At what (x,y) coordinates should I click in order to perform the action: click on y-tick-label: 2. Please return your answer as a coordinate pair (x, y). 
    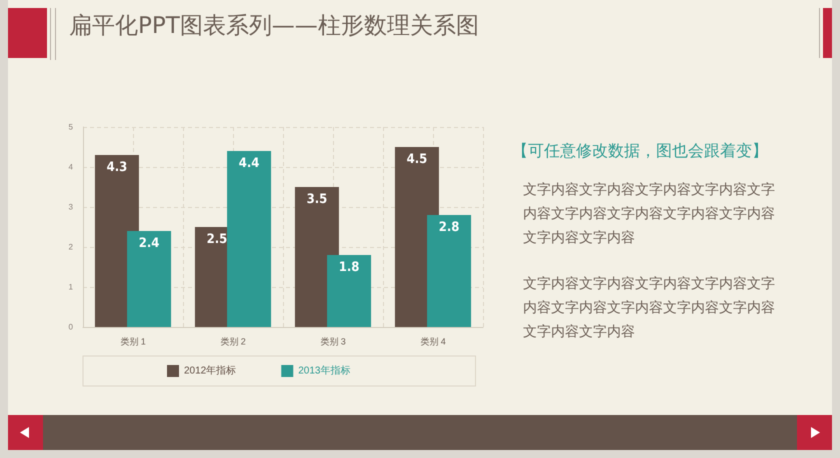
    Looking at the image, I should click on (71, 247).